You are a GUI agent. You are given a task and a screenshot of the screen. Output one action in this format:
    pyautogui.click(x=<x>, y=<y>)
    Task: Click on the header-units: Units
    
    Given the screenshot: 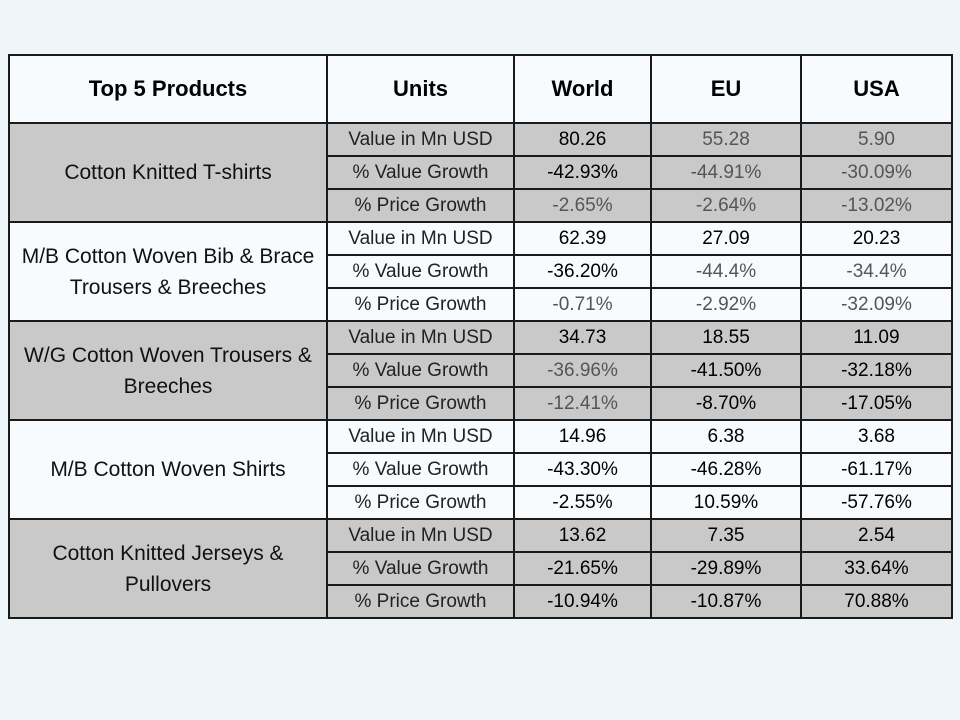 What is the action you would take?
    pyautogui.click(x=420, y=89)
    